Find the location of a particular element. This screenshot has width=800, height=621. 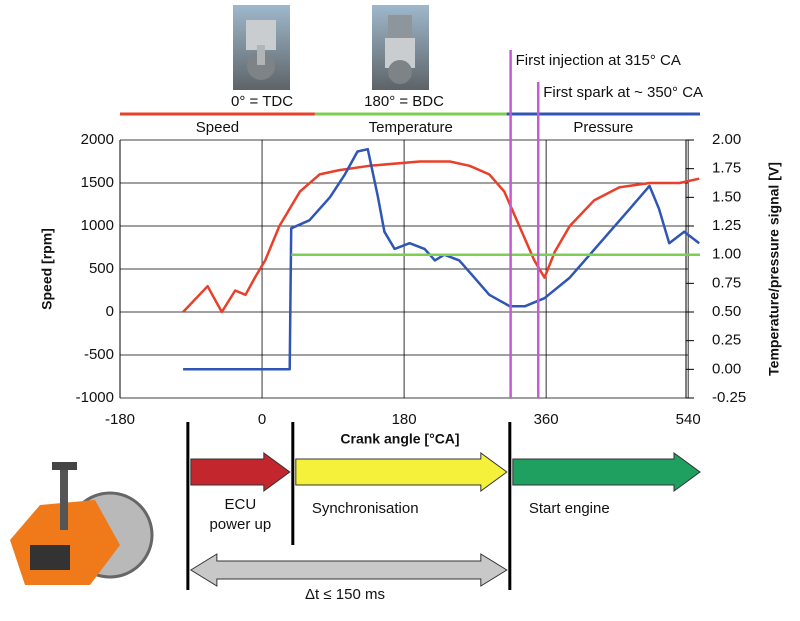

duration-arrow is located at coordinates (348, 570).